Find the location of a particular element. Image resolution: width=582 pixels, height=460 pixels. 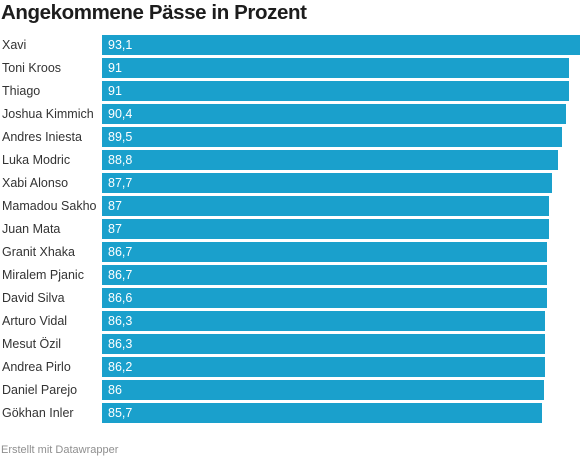

value-label: 90,4 is located at coordinates (120, 114).